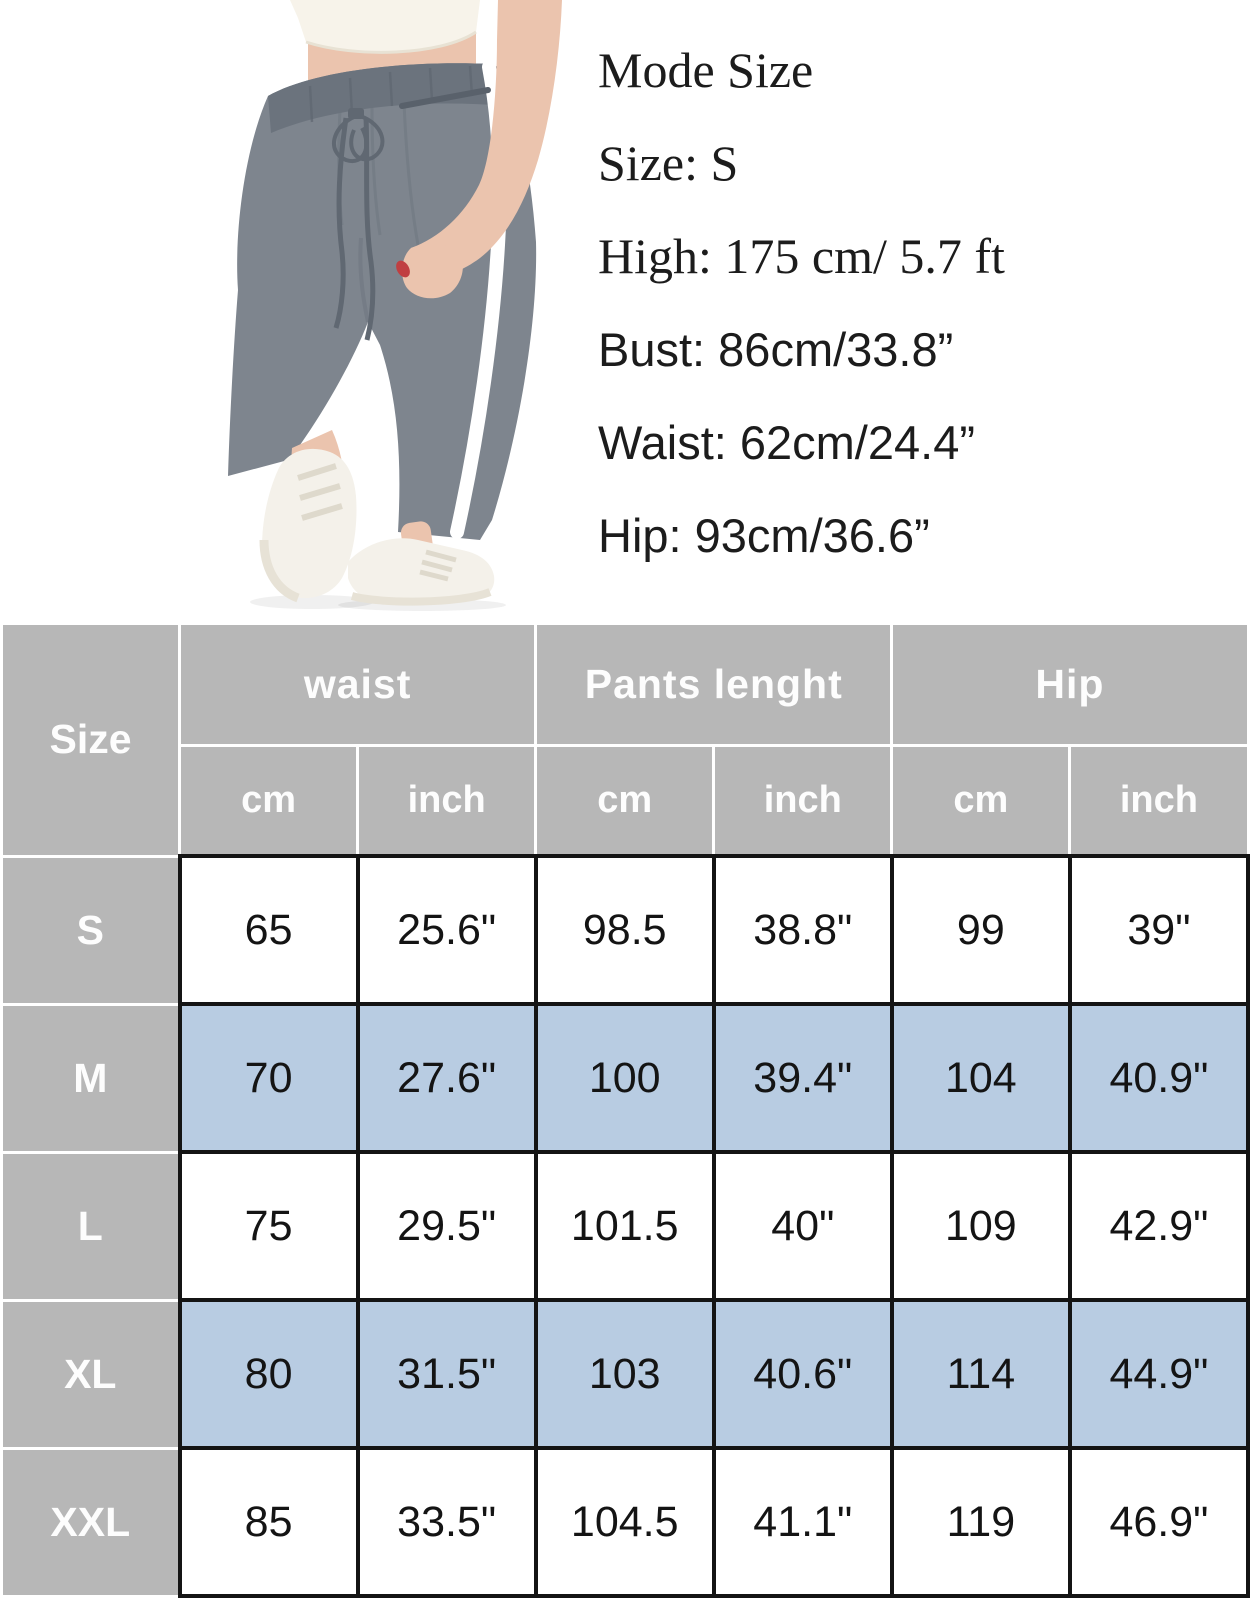  Describe the element at coordinates (706, 70) in the screenshot. I see `model-info-title: Mode Size` at that location.